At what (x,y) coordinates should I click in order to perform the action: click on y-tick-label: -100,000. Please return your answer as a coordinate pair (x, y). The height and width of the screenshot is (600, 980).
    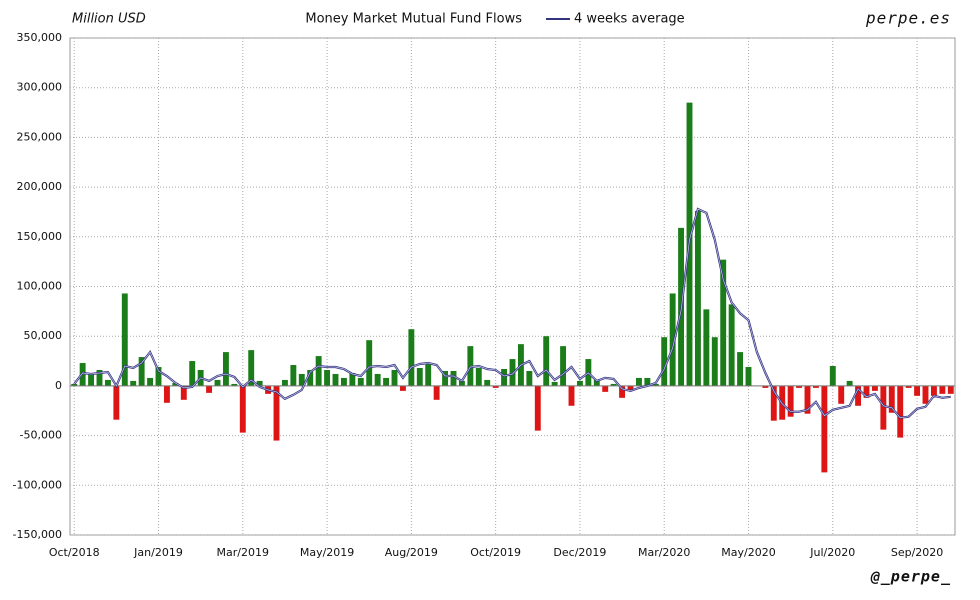
    Looking at the image, I should click on (37, 484).